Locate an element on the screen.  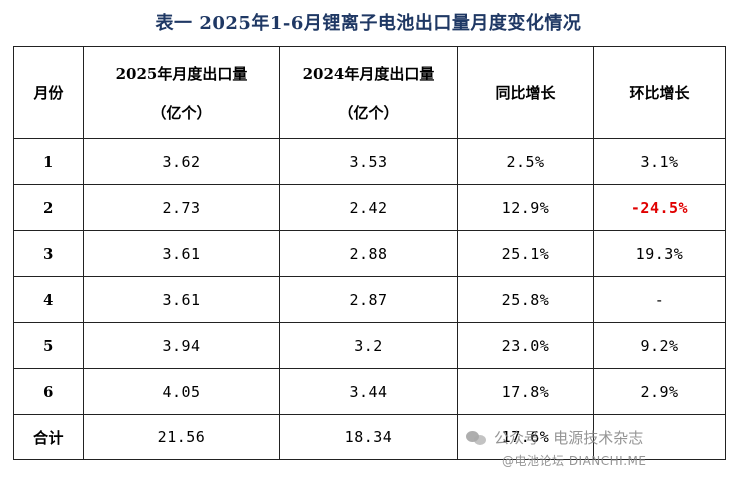
header-2025-unit: （亿个） is located at coordinates (181, 112).